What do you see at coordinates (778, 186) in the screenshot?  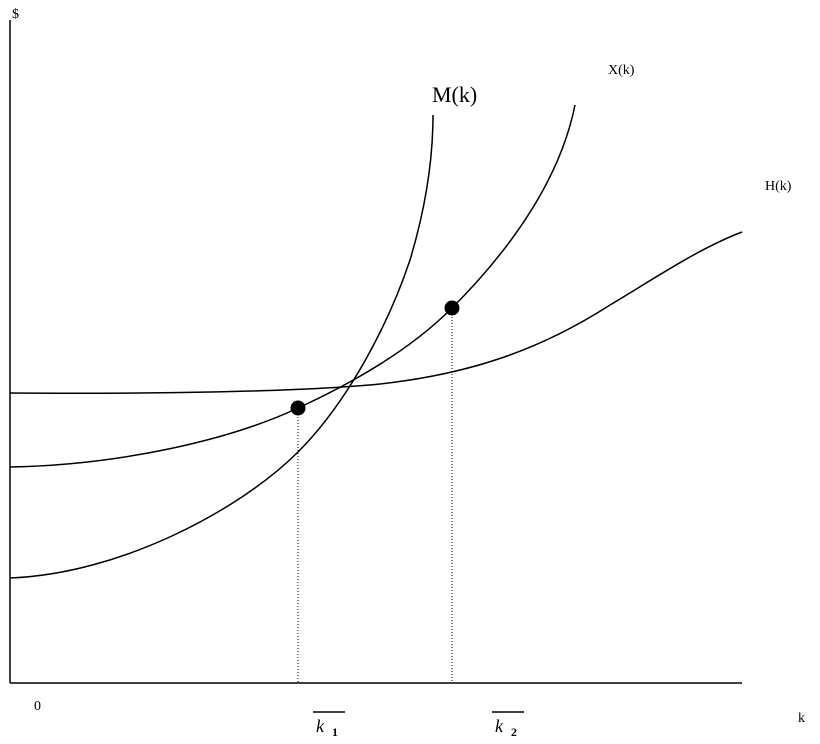 I see `curve-label: H(k)` at bounding box center [778, 186].